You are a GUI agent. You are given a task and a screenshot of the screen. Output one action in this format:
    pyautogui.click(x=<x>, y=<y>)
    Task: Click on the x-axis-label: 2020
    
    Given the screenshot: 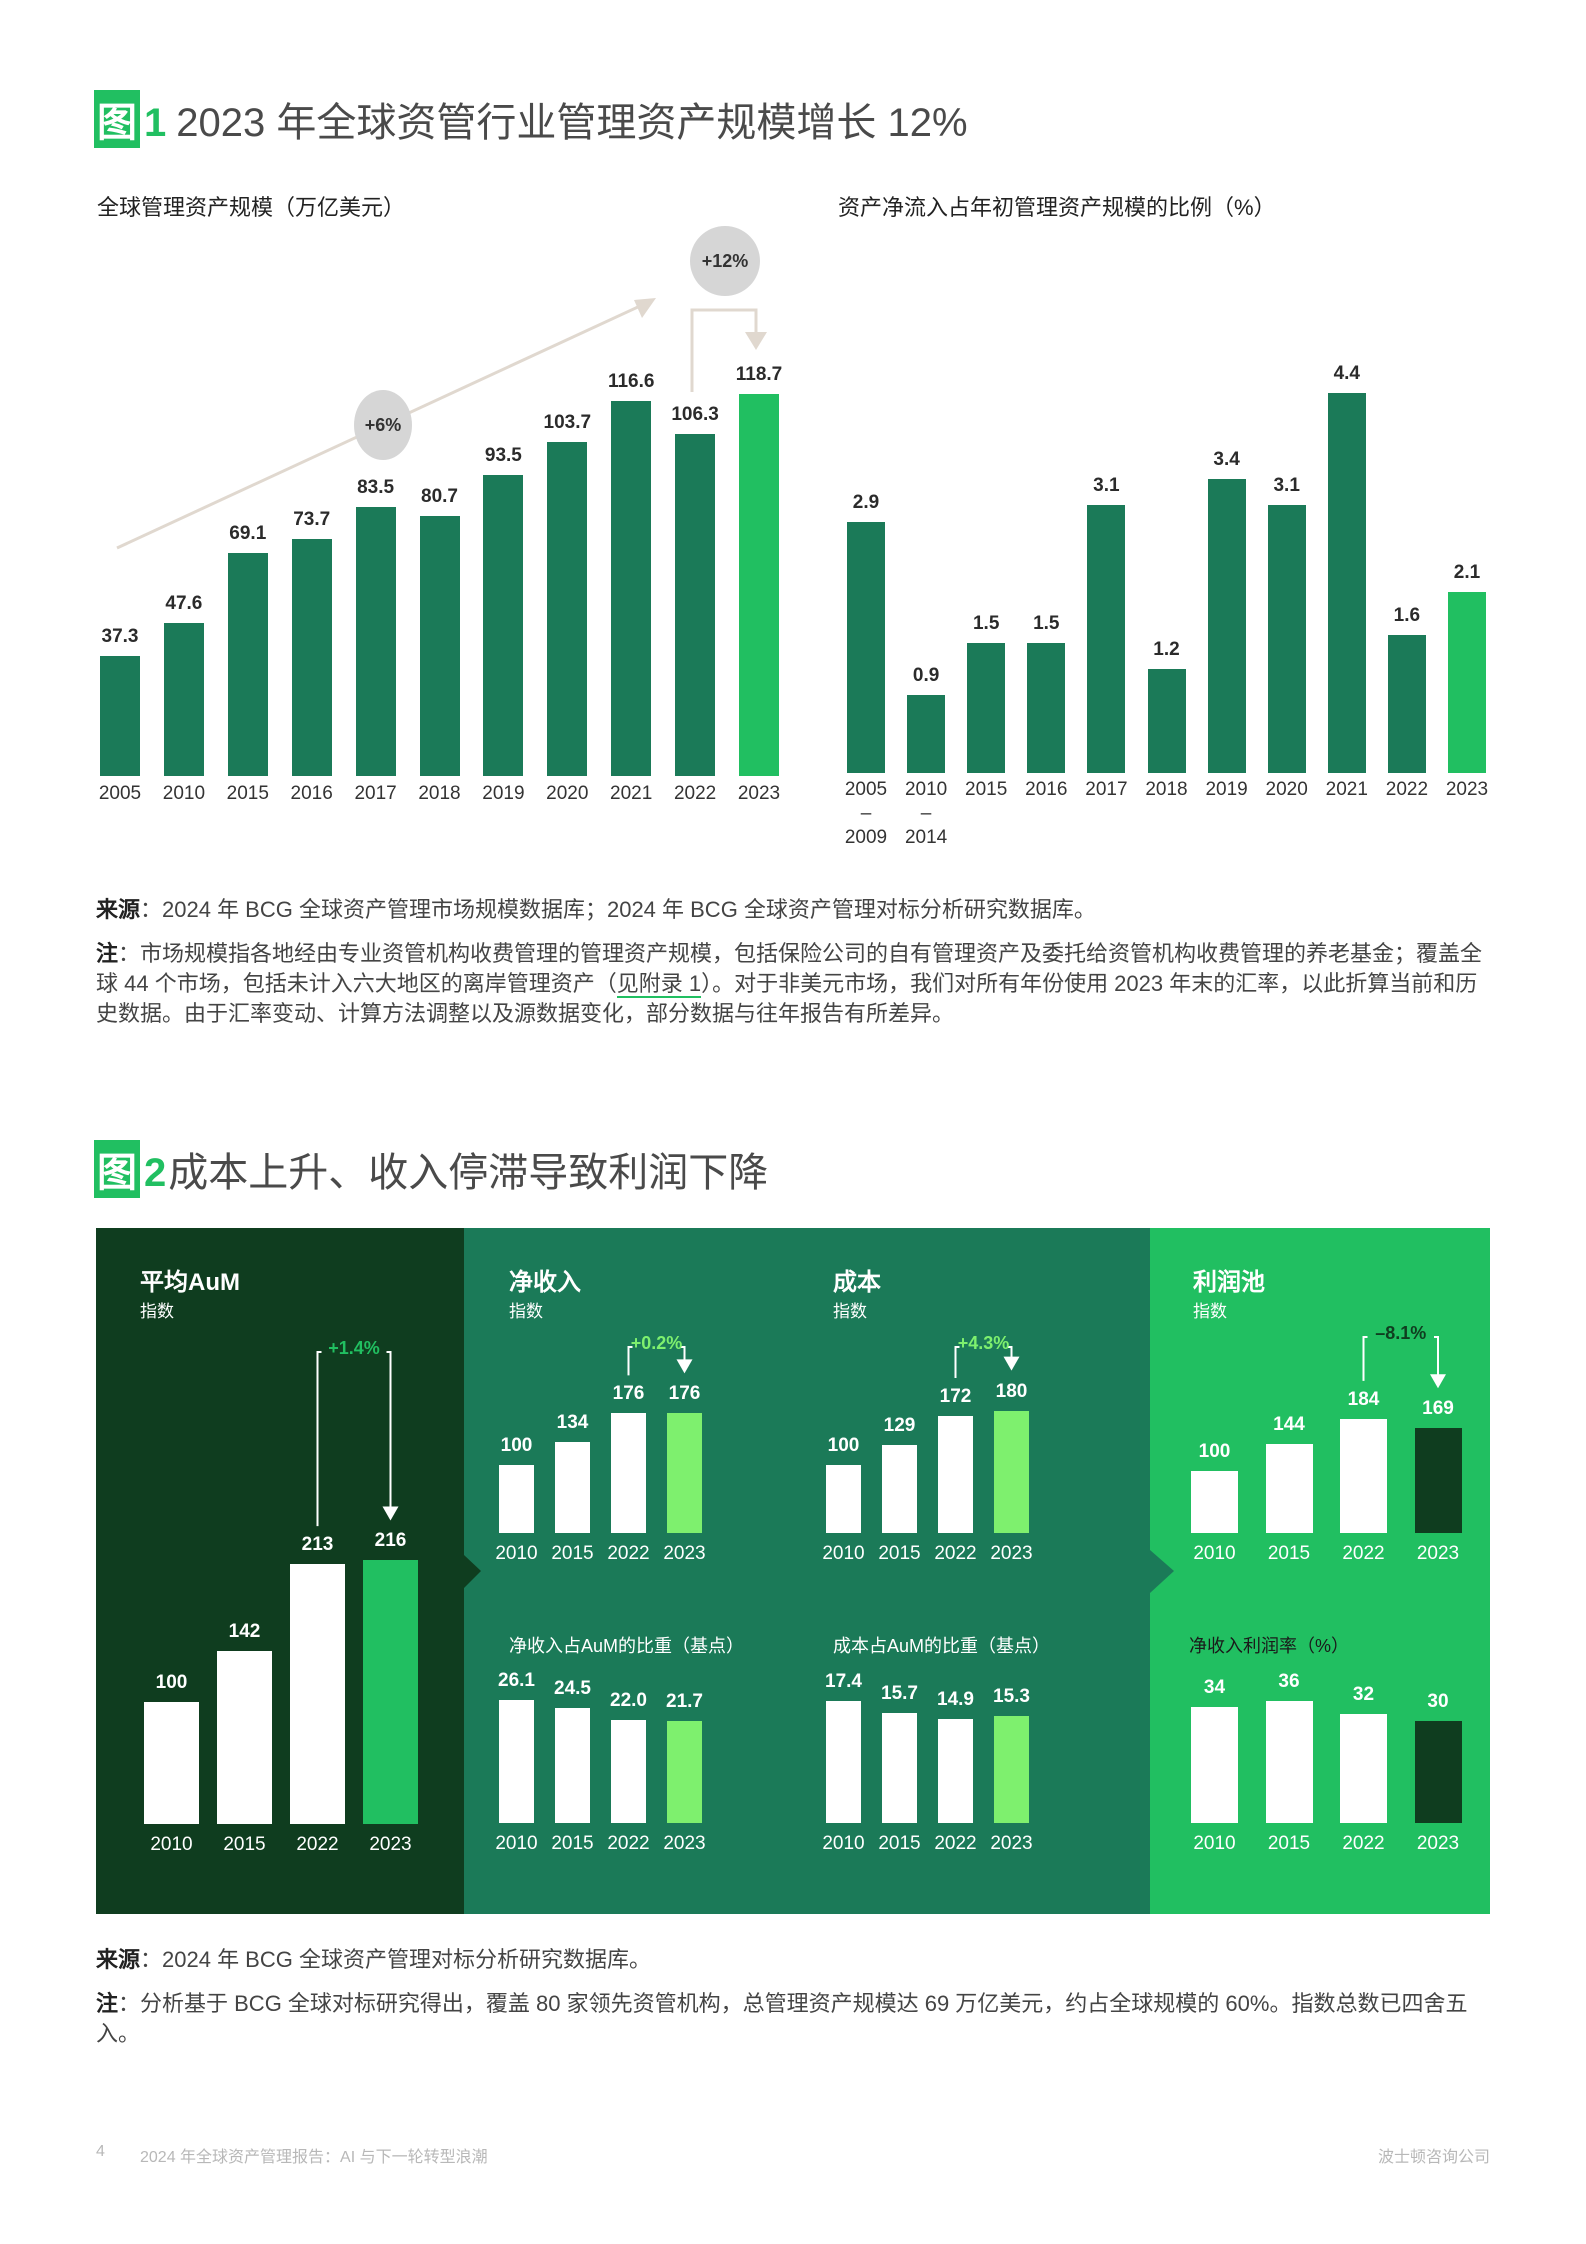 What is the action you would take?
    pyautogui.click(x=567, y=793)
    